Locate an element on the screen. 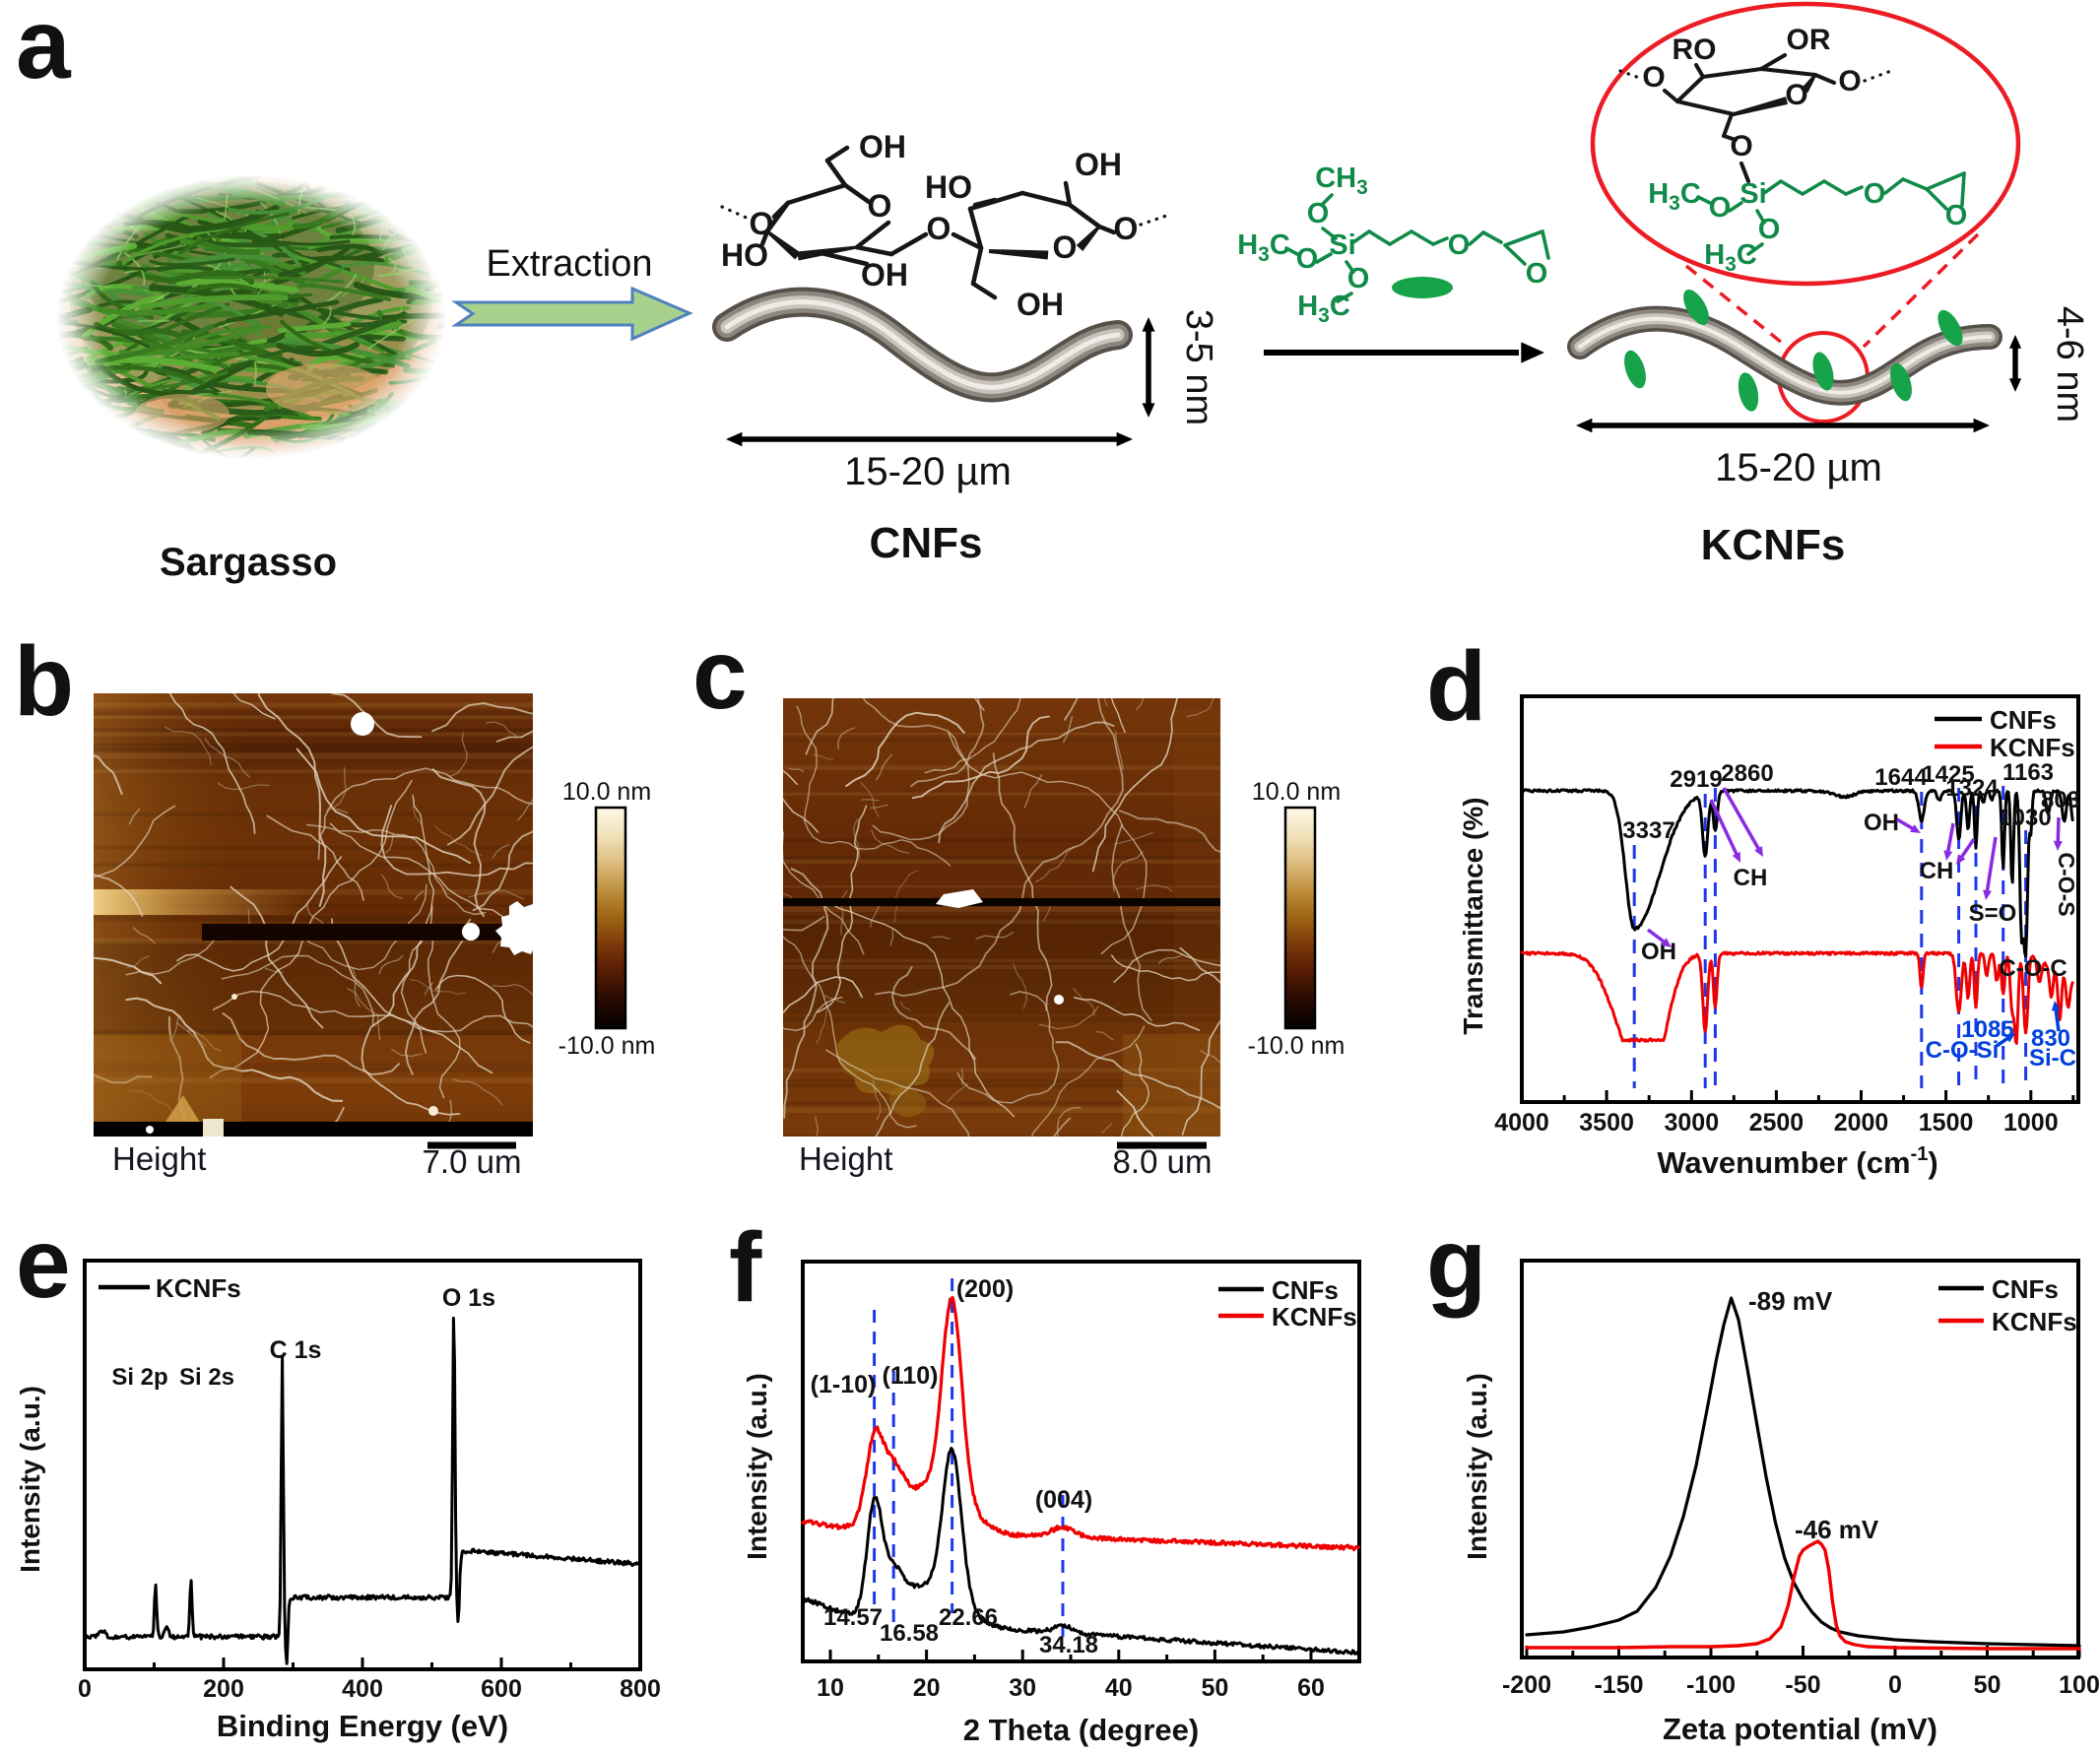 This screenshot has width=2100, height=1755. svg-text: f is located at coordinates (745, 1267).